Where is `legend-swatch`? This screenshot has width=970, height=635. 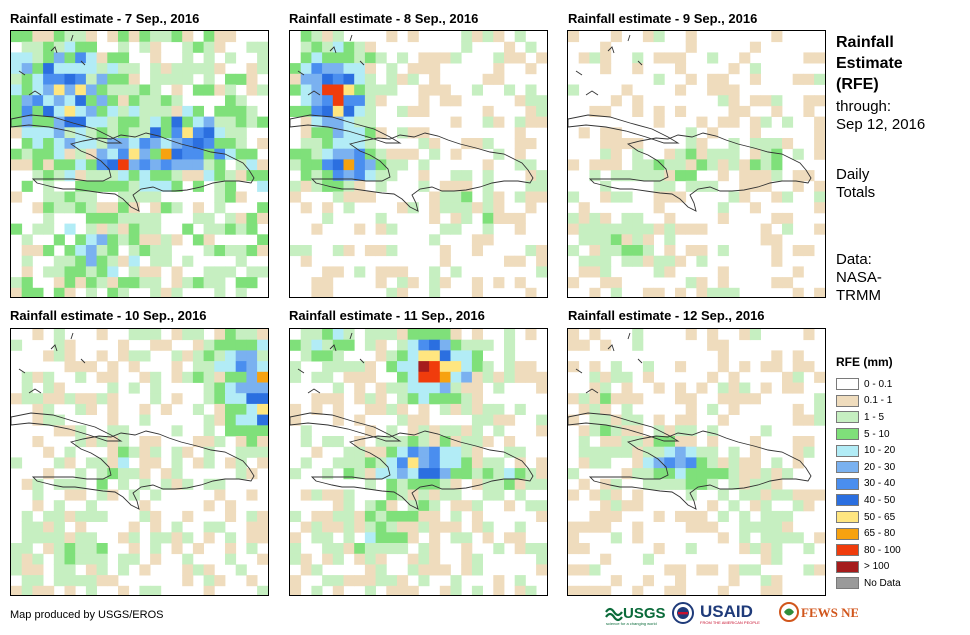
legend-swatch is located at coordinates (847, 467).